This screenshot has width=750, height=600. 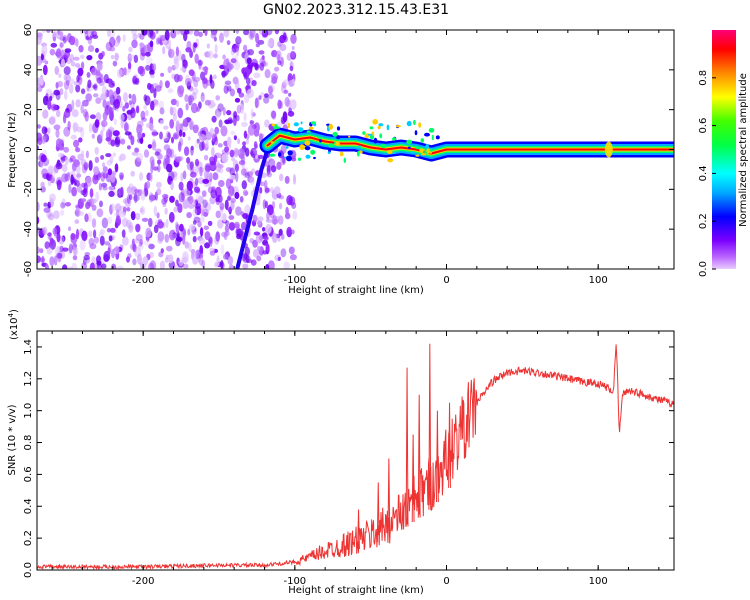 I want to click on y-tick-label: -20, so click(x=28, y=189).